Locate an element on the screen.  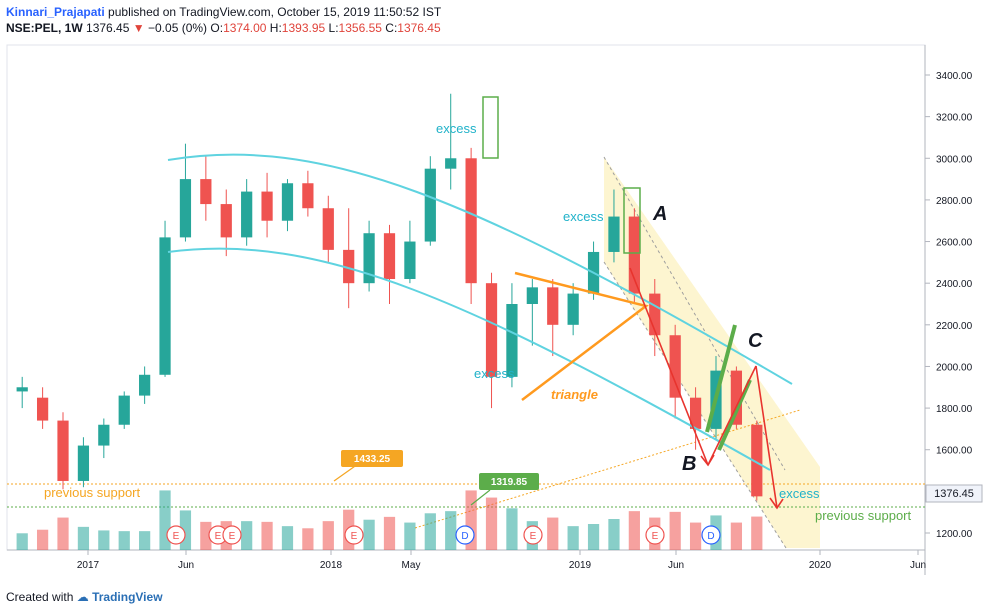
callout-orange-box is located at coordinates (372, 458).